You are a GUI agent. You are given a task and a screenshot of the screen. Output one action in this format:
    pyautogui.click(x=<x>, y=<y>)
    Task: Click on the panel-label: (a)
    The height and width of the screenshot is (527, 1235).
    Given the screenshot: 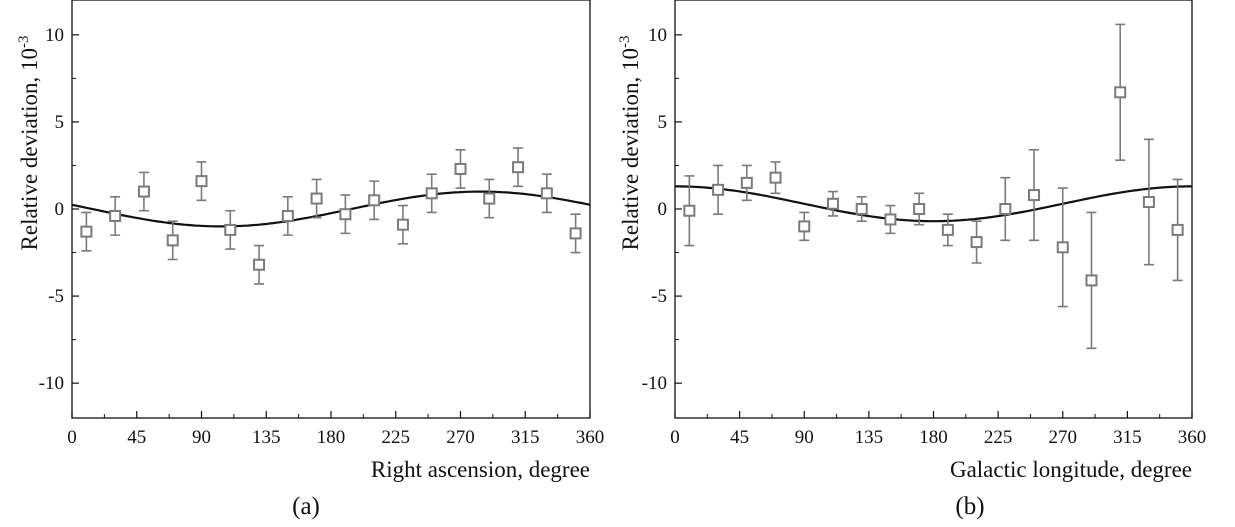 What is the action you would take?
    pyautogui.click(x=306, y=506)
    